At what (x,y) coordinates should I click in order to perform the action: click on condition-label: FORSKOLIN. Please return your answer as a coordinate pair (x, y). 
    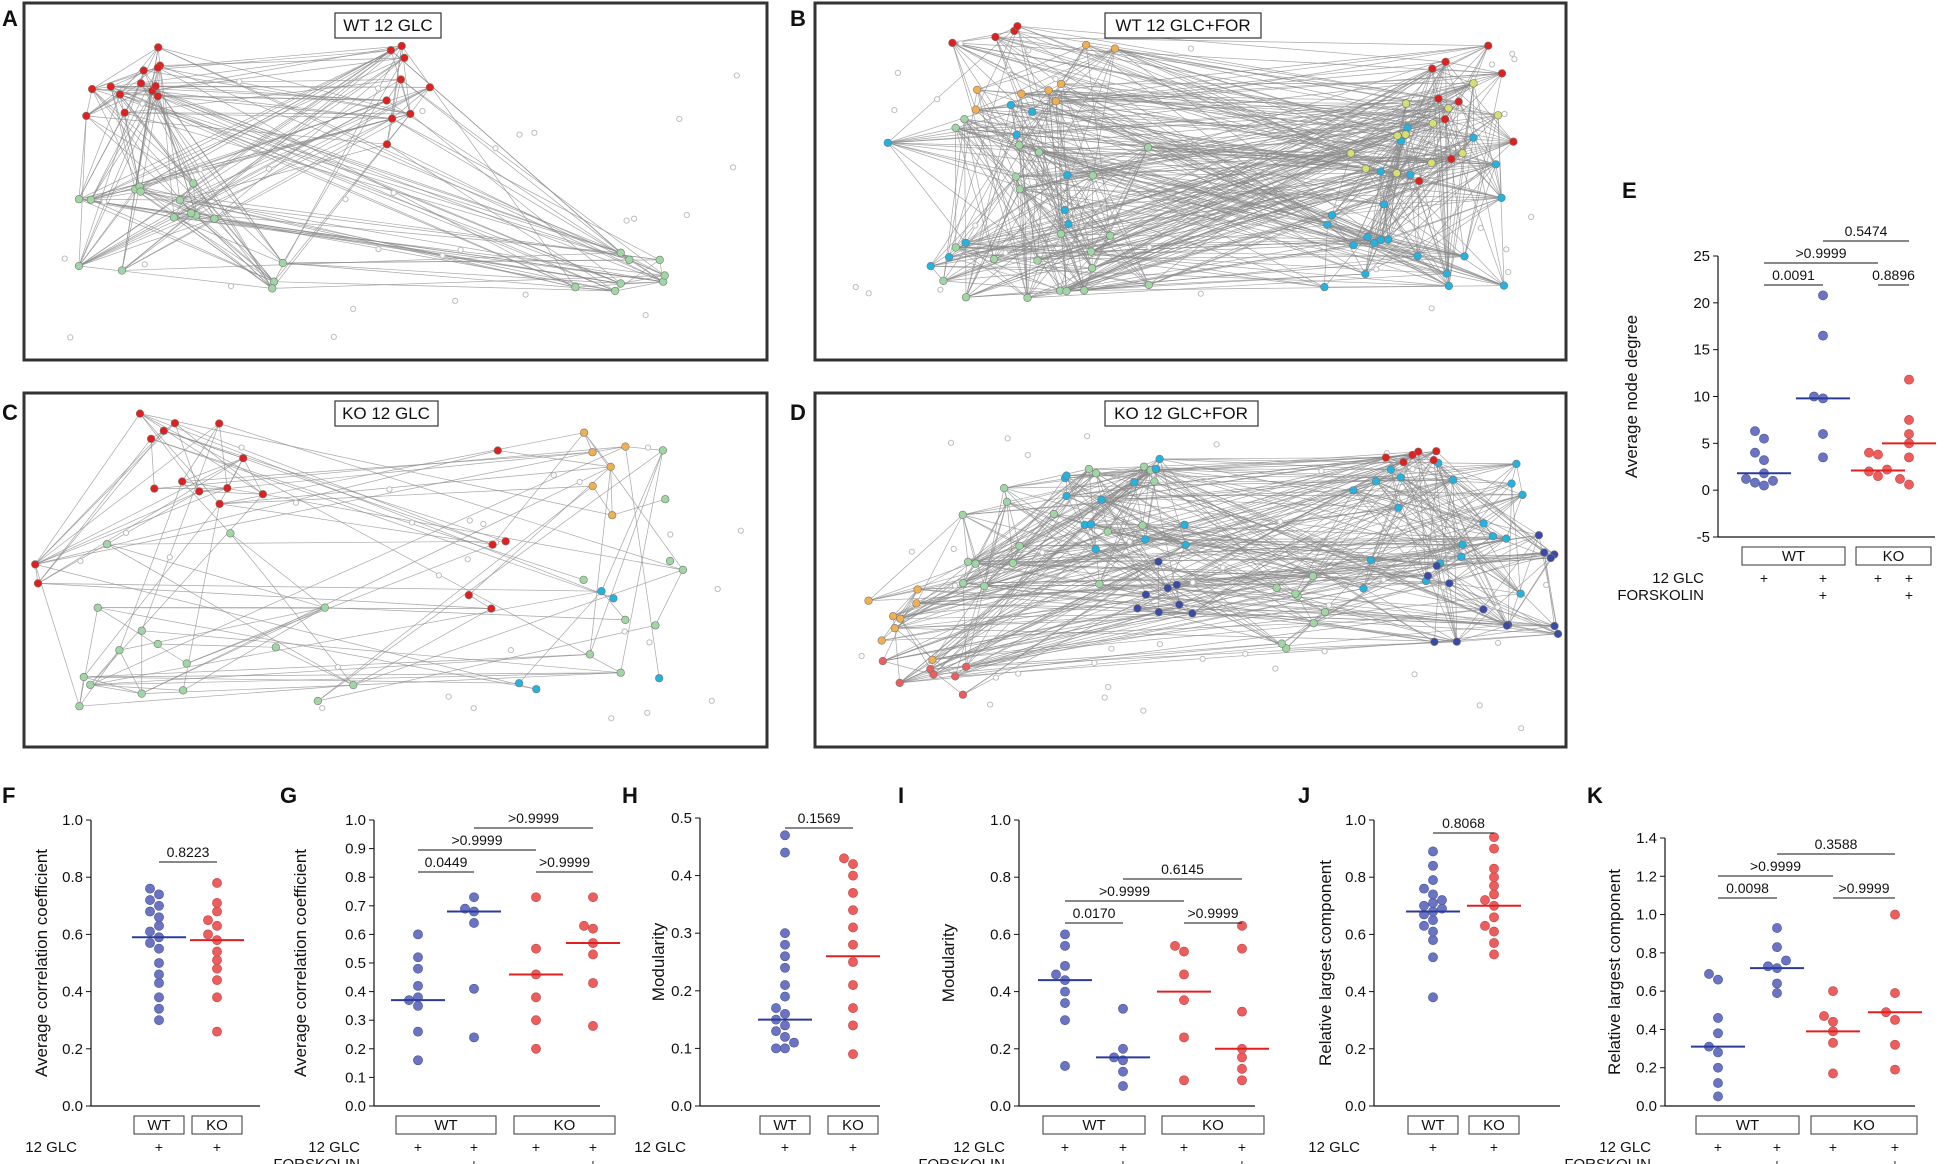
    Looking at the image, I should click on (316, 1160).